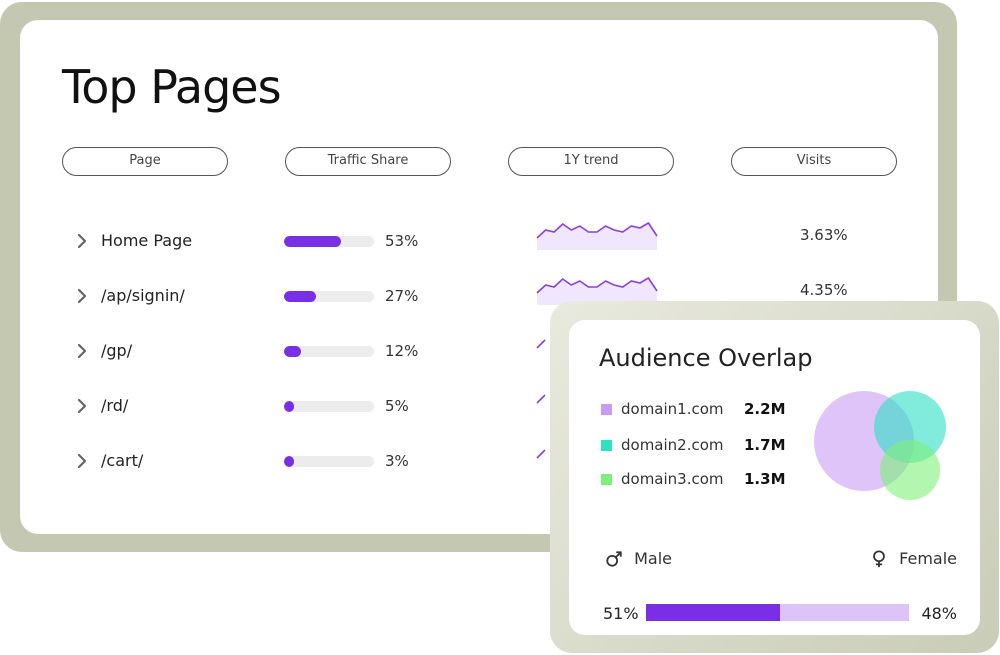 The width and height of the screenshot is (1000, 655). What do you see at coordinates (713, 612) in the screenshot?
I see `male-share-fill` at bounding box center [713, 612].